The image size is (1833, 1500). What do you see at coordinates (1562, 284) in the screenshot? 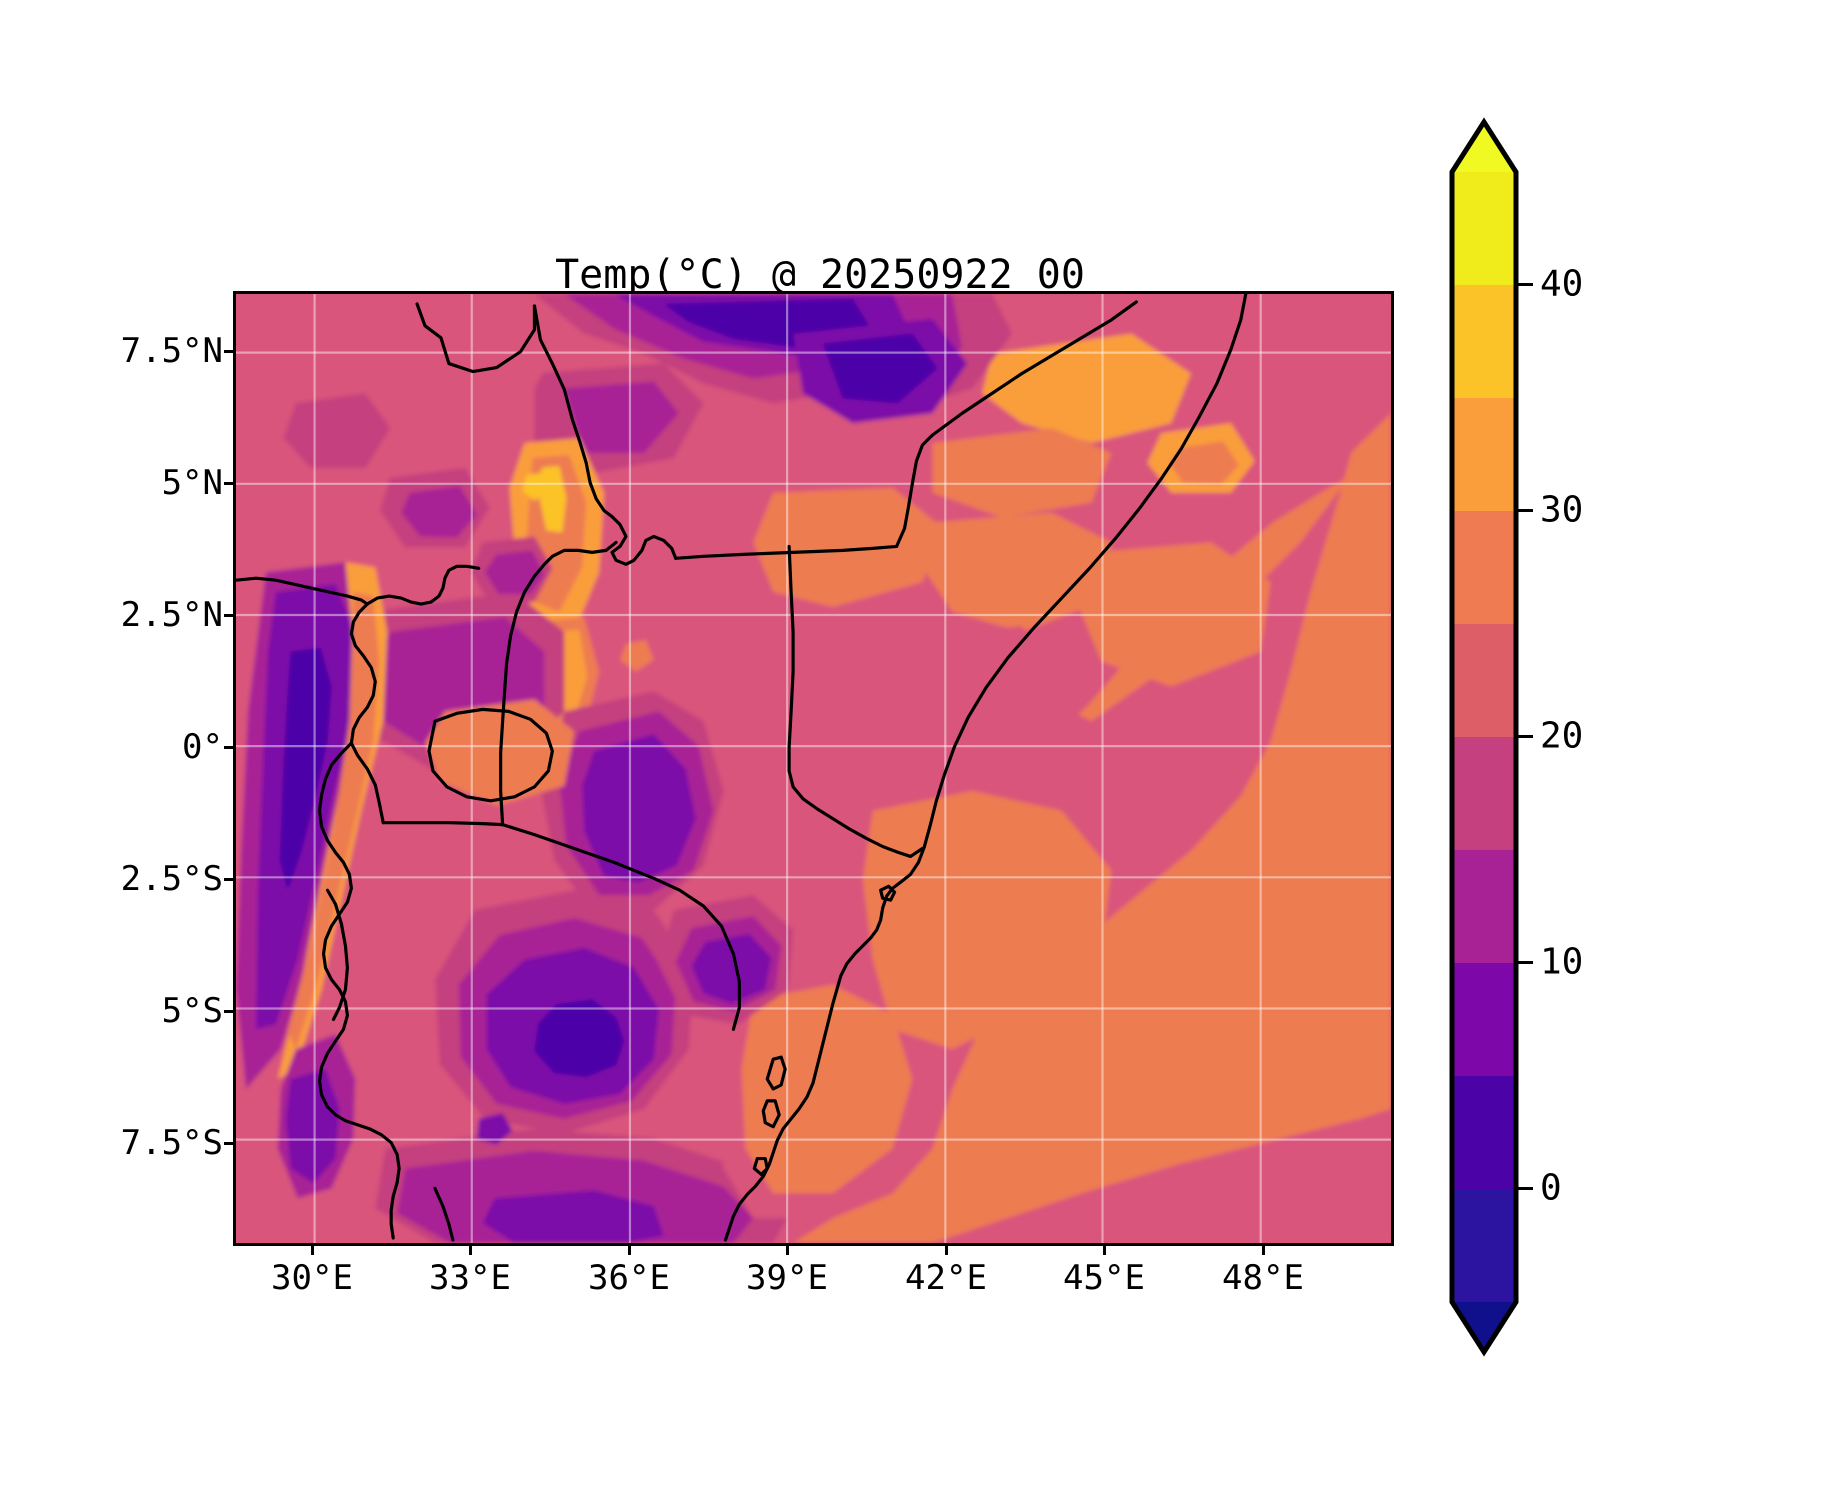
I see `colorbar-tick-label-40: 40` at bounding box center [1562, 284].